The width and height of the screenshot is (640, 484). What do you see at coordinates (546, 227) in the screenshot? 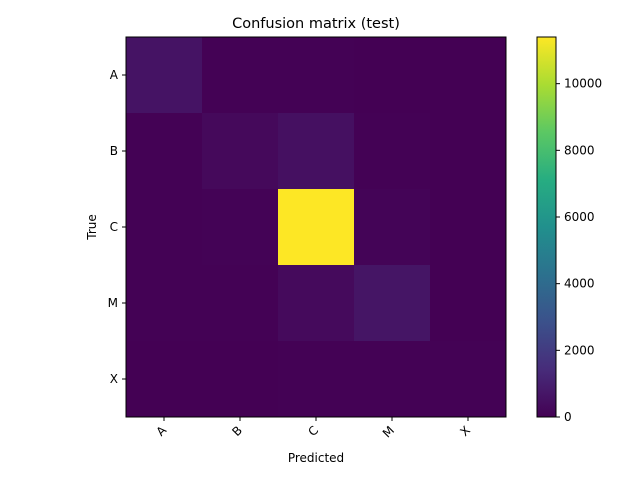
I see `colorbar-gradient` at bounding box center [546, 227].